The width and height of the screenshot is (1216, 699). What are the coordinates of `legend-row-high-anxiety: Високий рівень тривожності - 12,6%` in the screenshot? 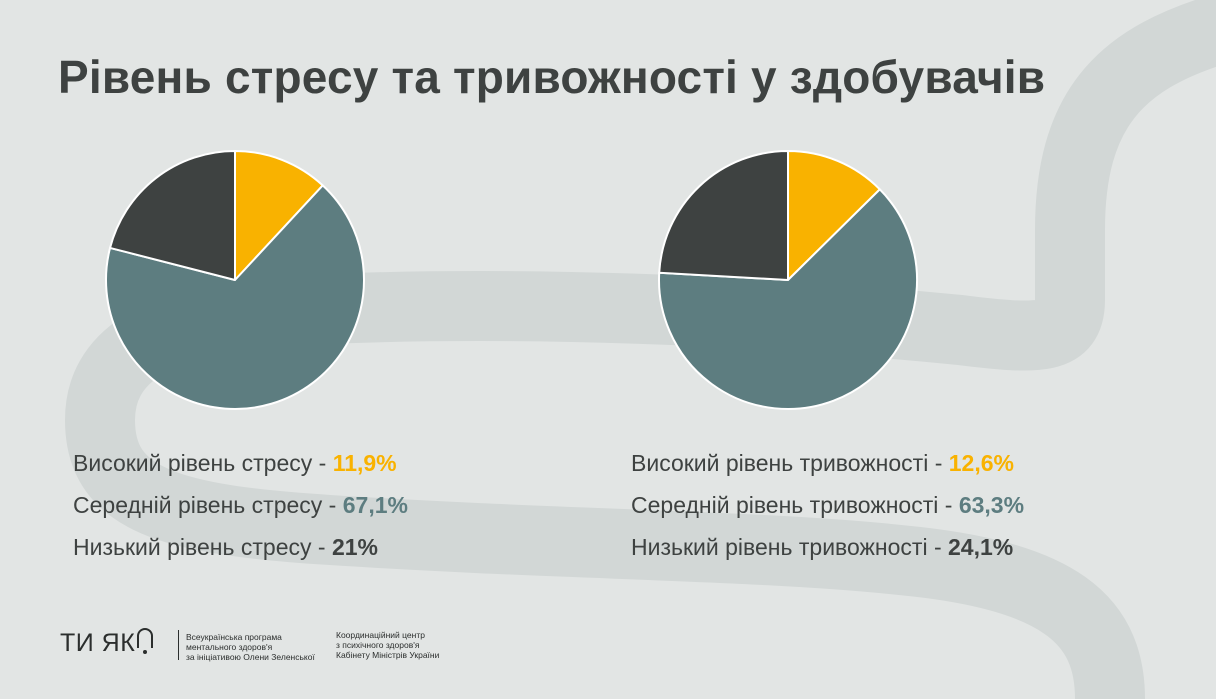 It's located at (822, 463).